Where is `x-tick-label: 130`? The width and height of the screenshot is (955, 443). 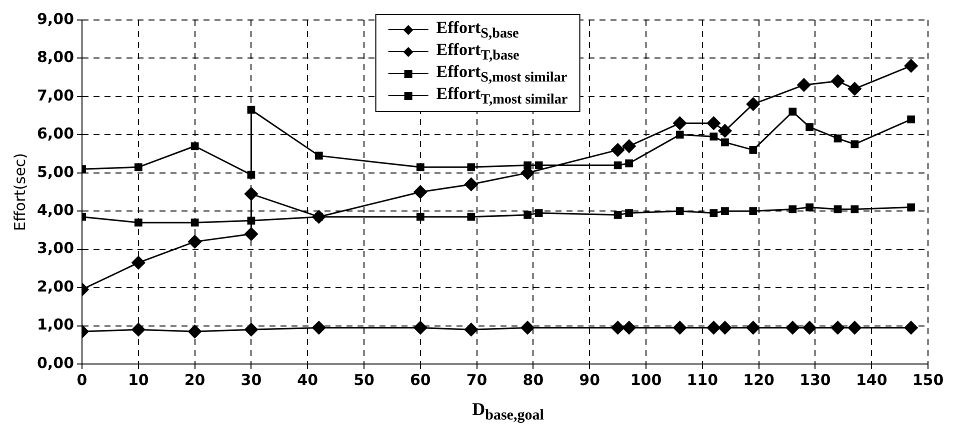 x-tick-label: 130 is located at coordinates (815, 379).